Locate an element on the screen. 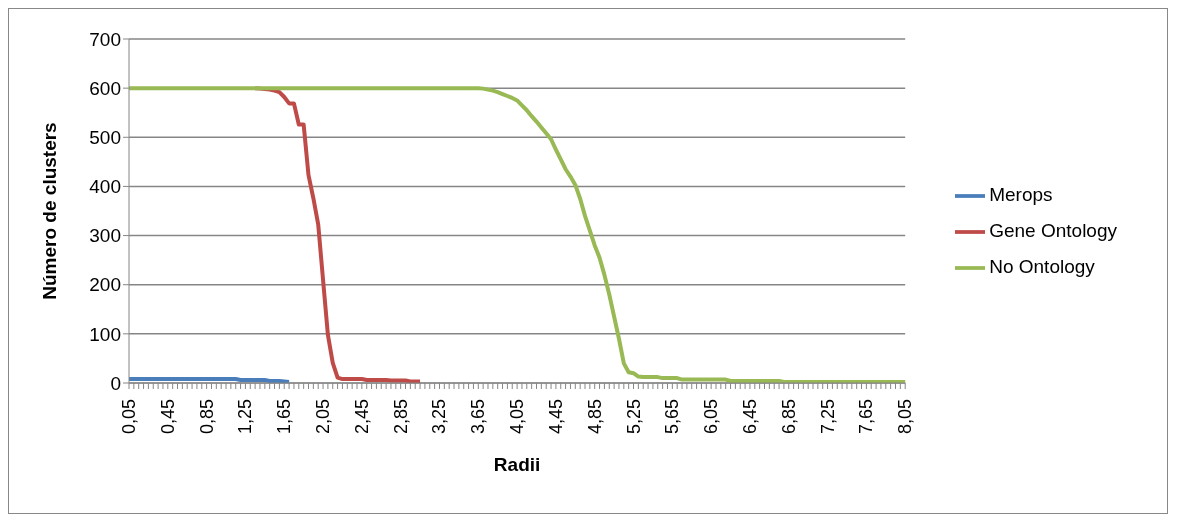 Image resolution: width=1178 pixels, height=524 pixels. x-tick-label: 1,65 is located at coordinates (284, 417).